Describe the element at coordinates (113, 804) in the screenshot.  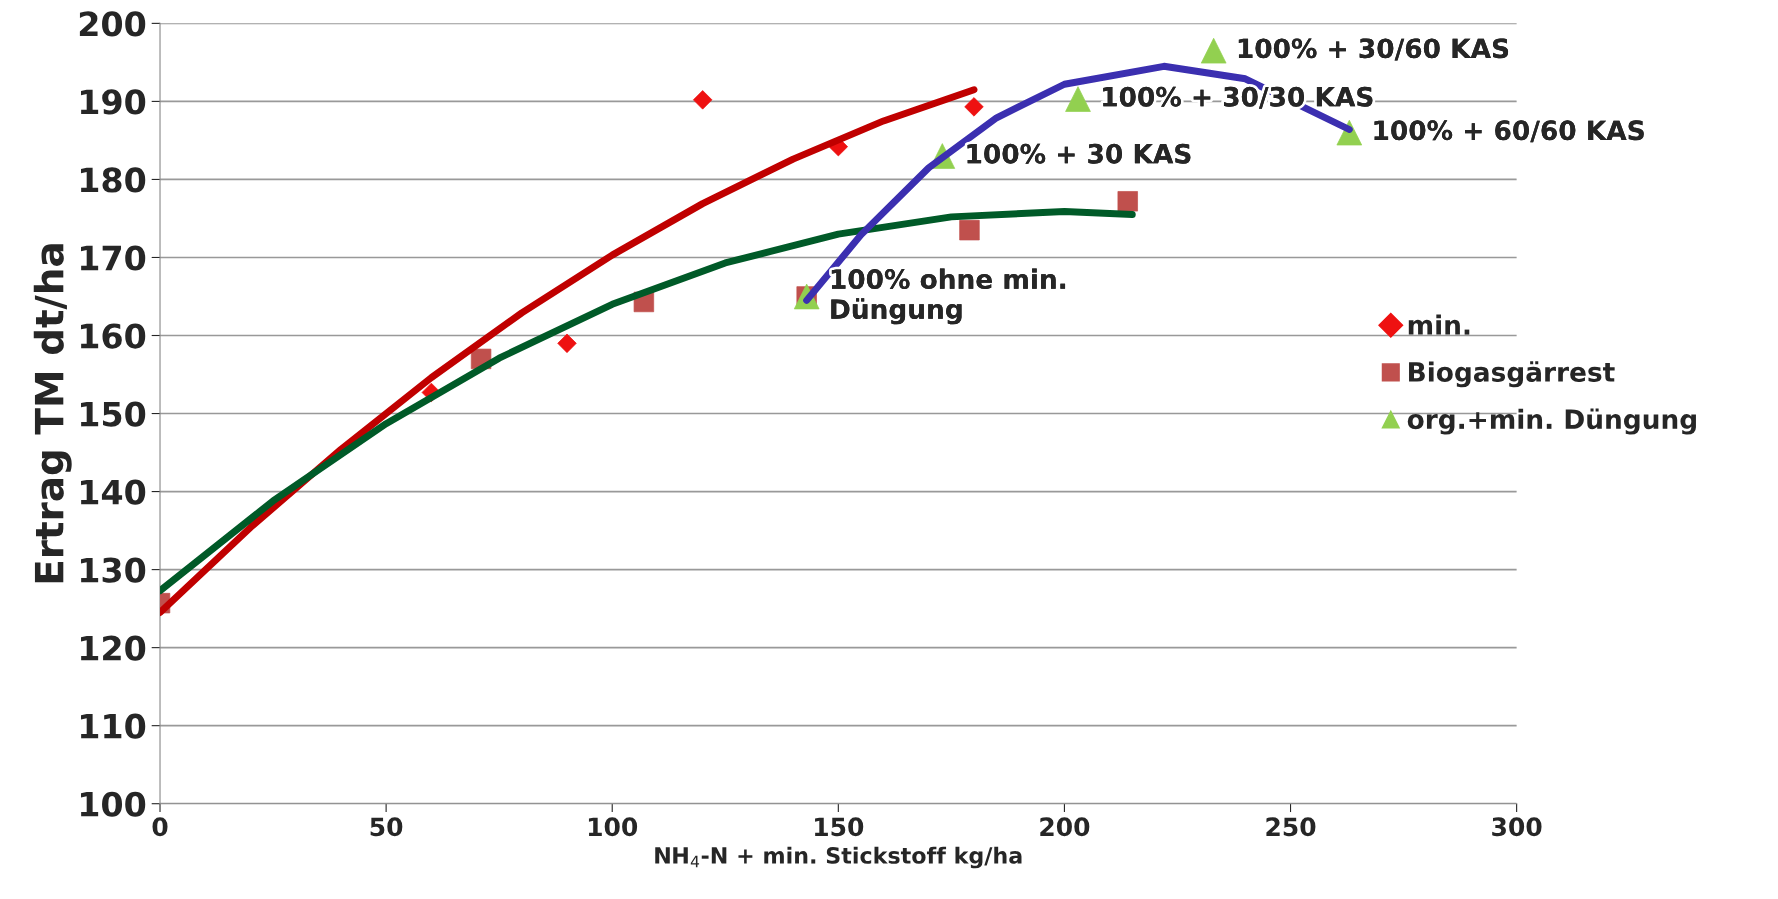
I see `y-tick-label: 100` at that location.